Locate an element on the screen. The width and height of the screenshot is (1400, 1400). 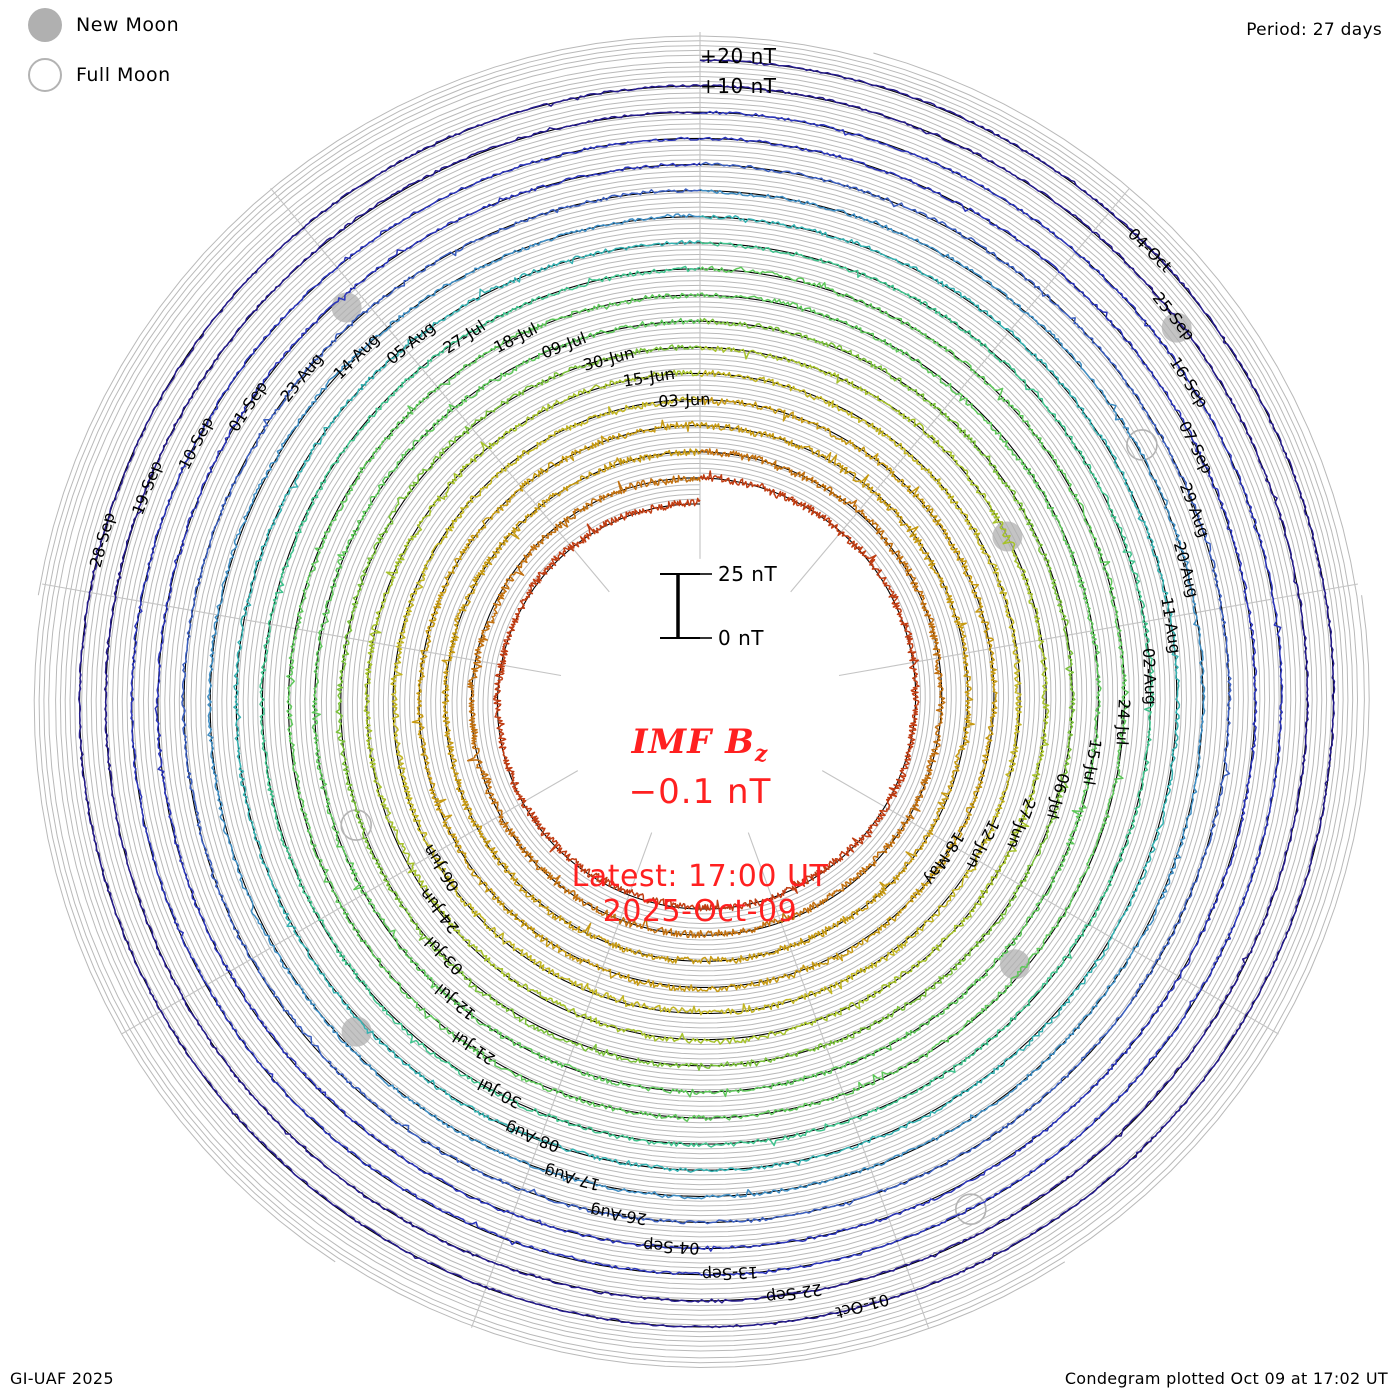
date-label: 10-Sep is located at coordinates (196, 443).